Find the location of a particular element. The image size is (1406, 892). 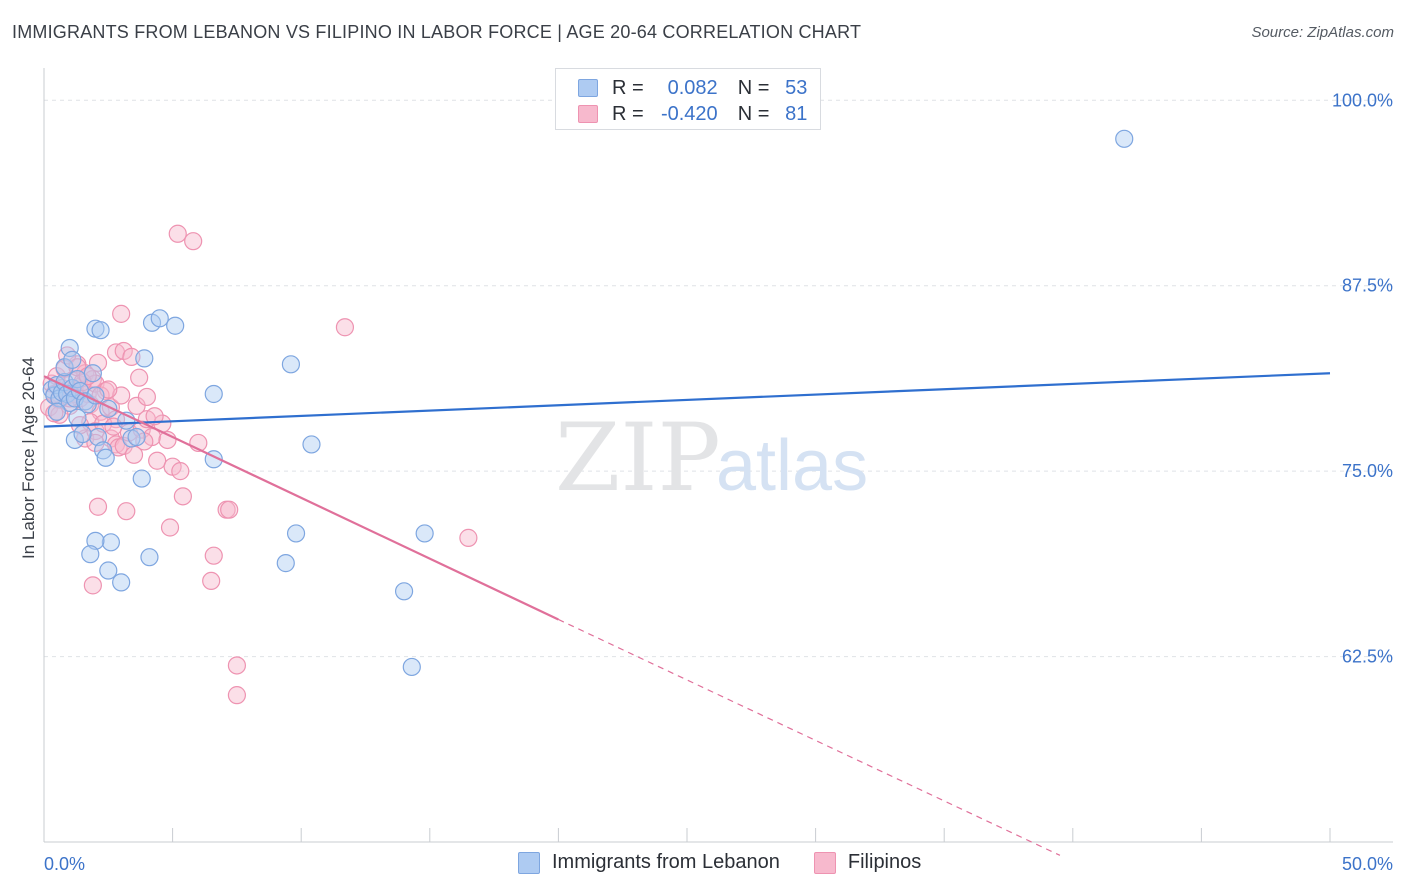

legend-item-lebanon: Immigrants from Lebanon is located at coordinates (649, 862).